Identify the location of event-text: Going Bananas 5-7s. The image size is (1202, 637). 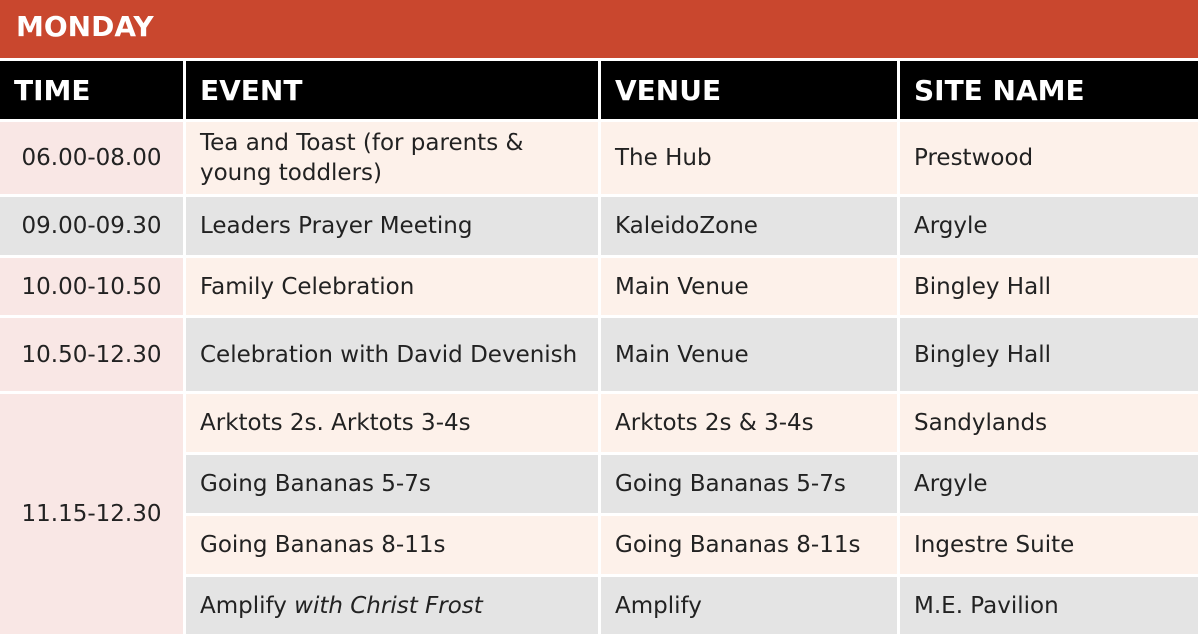
(315, 484).